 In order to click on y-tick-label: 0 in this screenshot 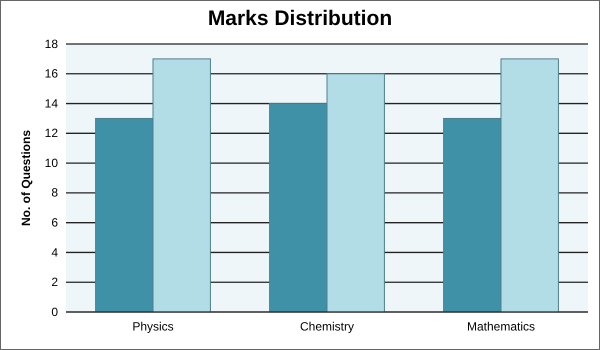, I will do `click(54, 311)`.